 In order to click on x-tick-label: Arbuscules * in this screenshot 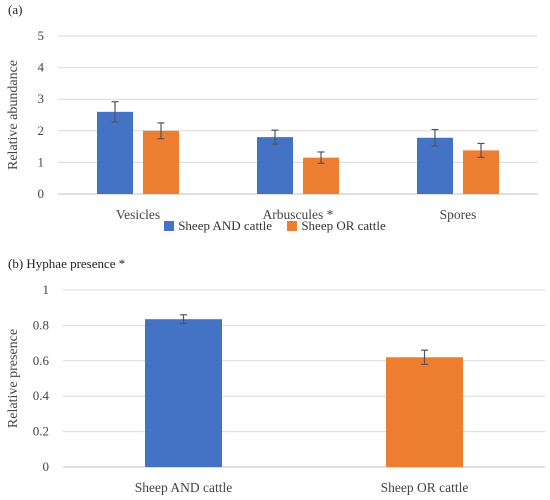, I will do `click(298, 214)`.